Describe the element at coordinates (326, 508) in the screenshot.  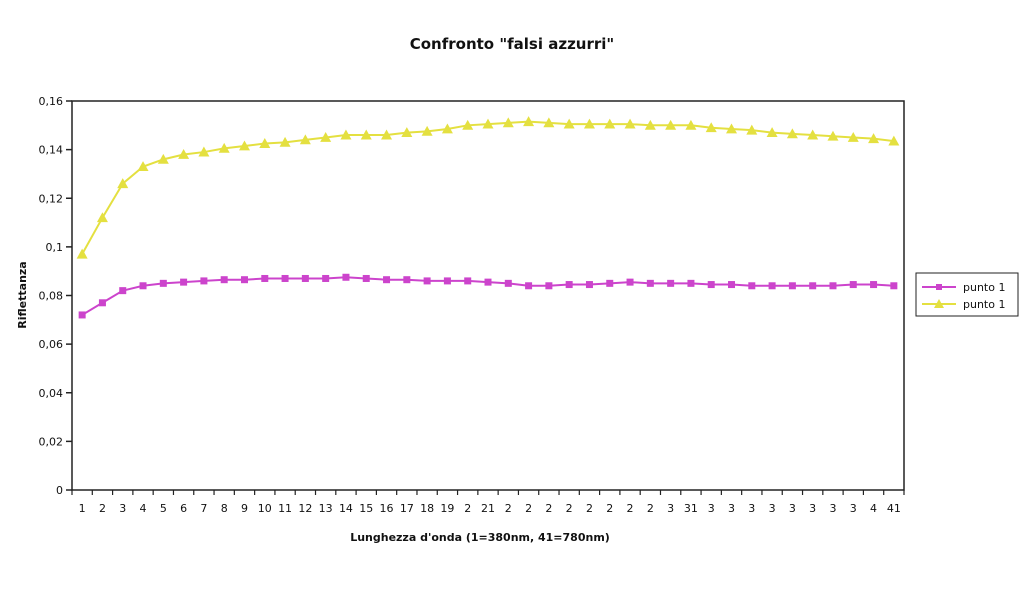
I see `x-tick-label: 13` at that location.